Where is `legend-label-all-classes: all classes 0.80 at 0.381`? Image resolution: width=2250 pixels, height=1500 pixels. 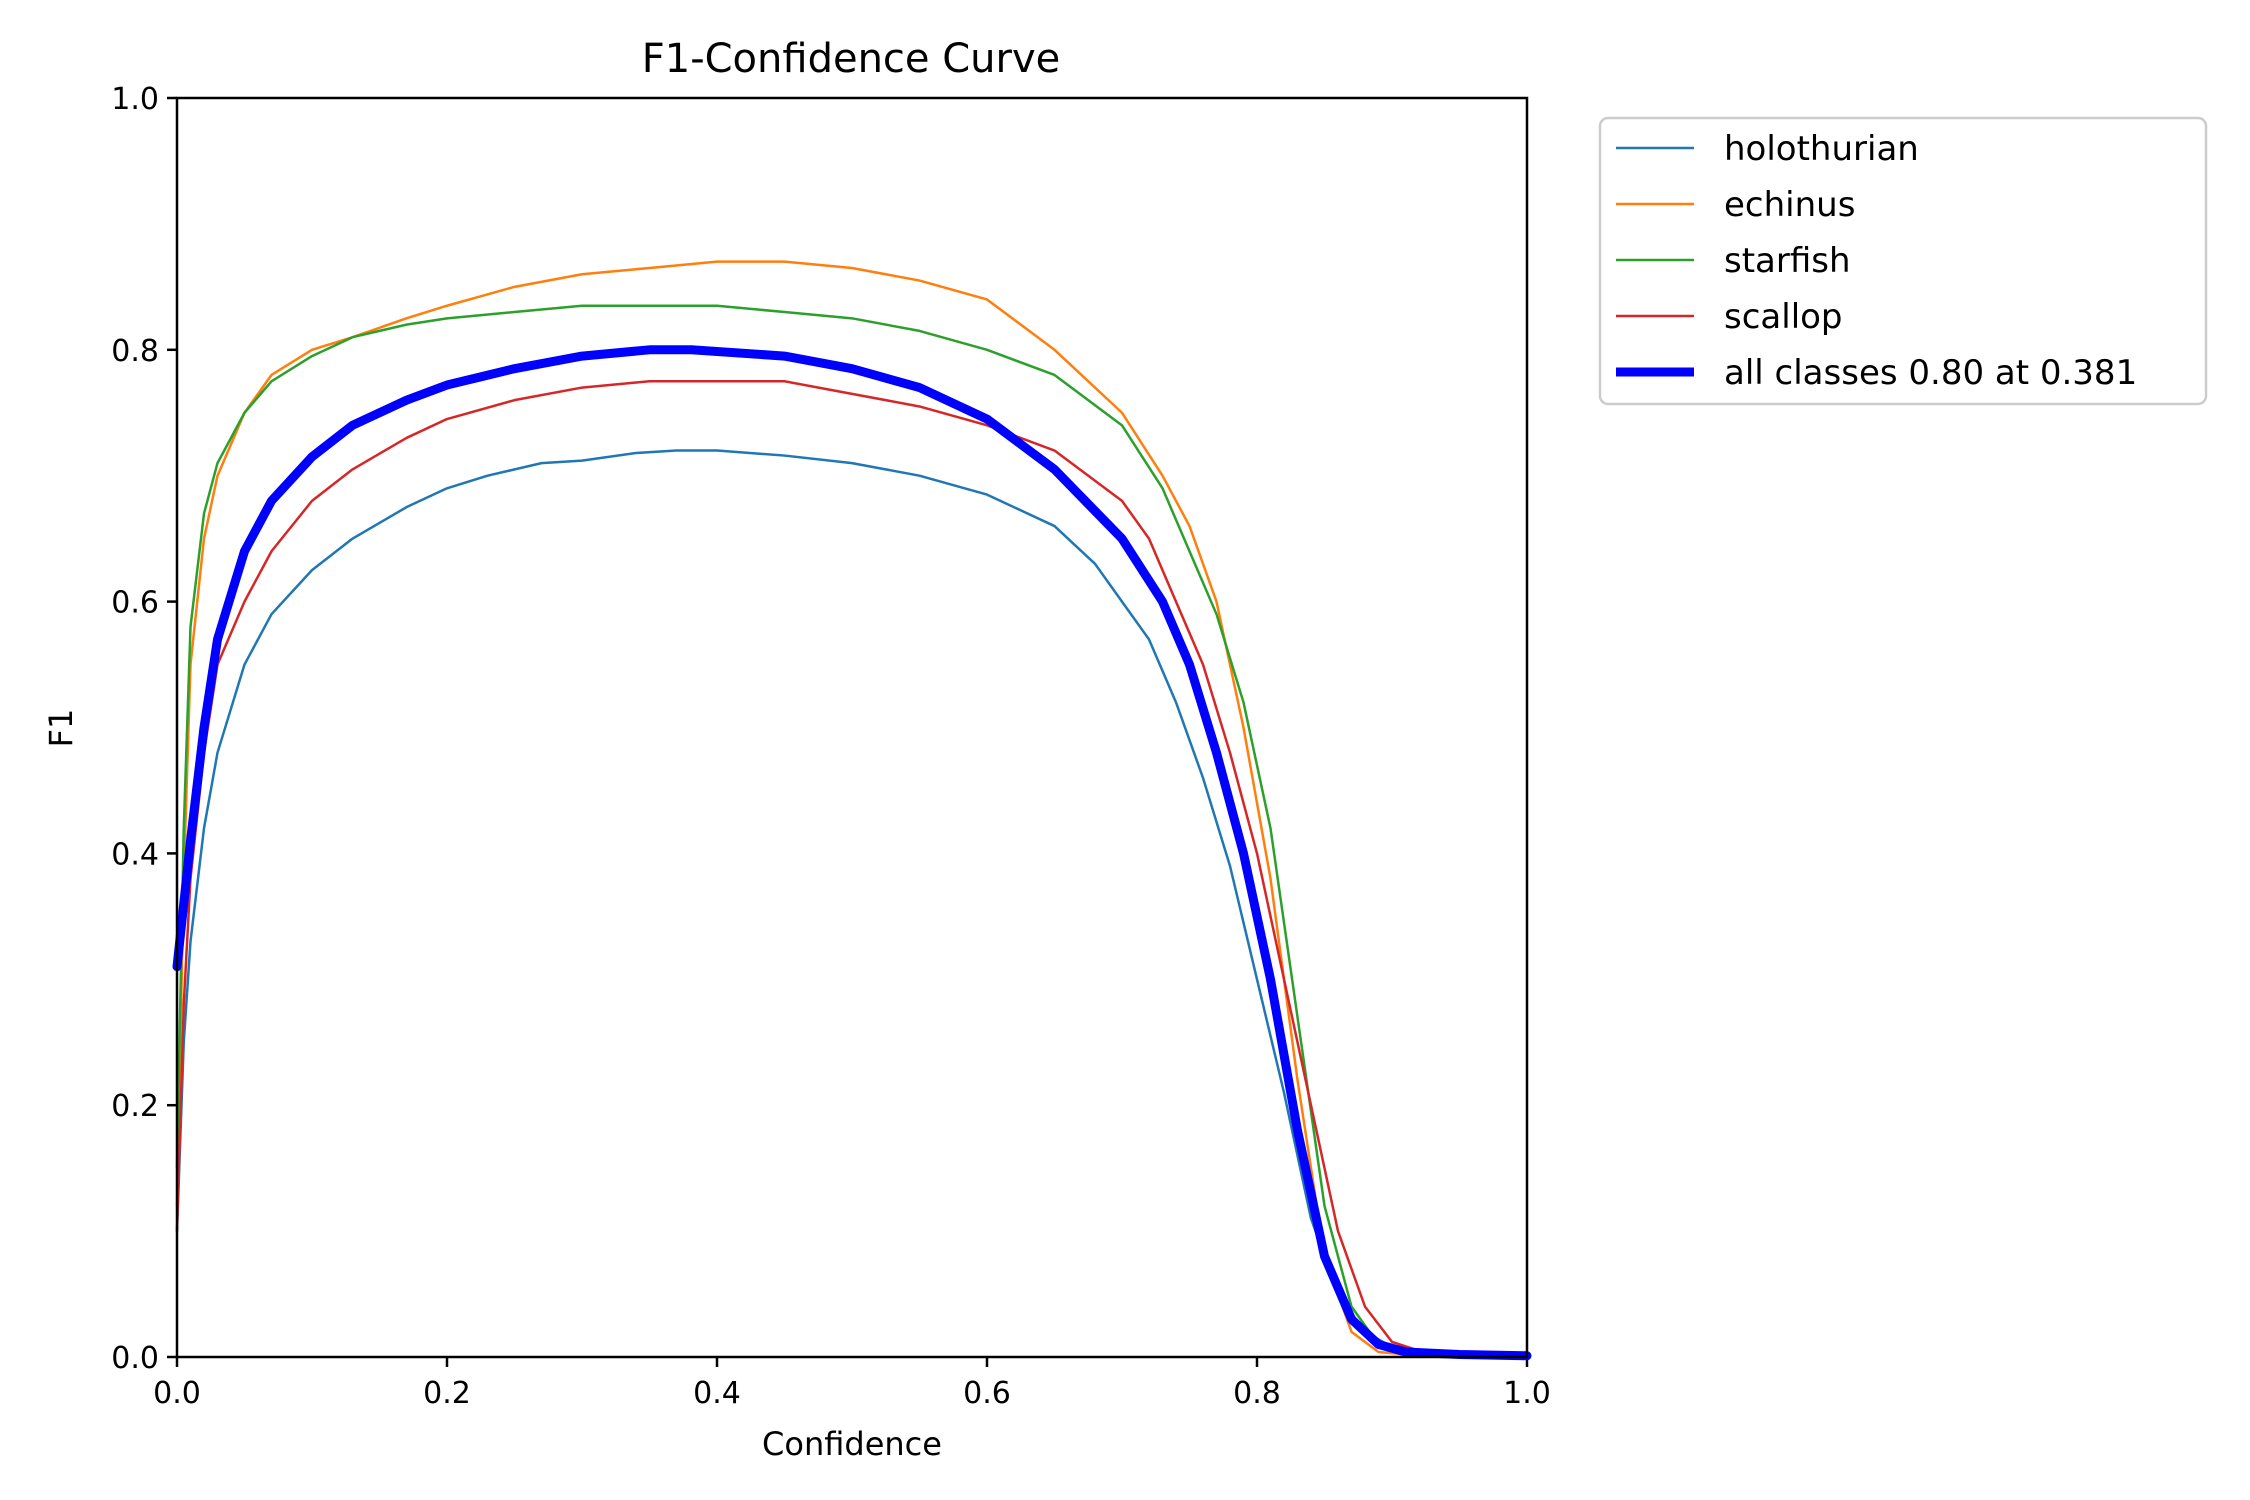
legend-label-all-classes: all classes 0.80 at 0.381 is located at coordinates (1930, 373).